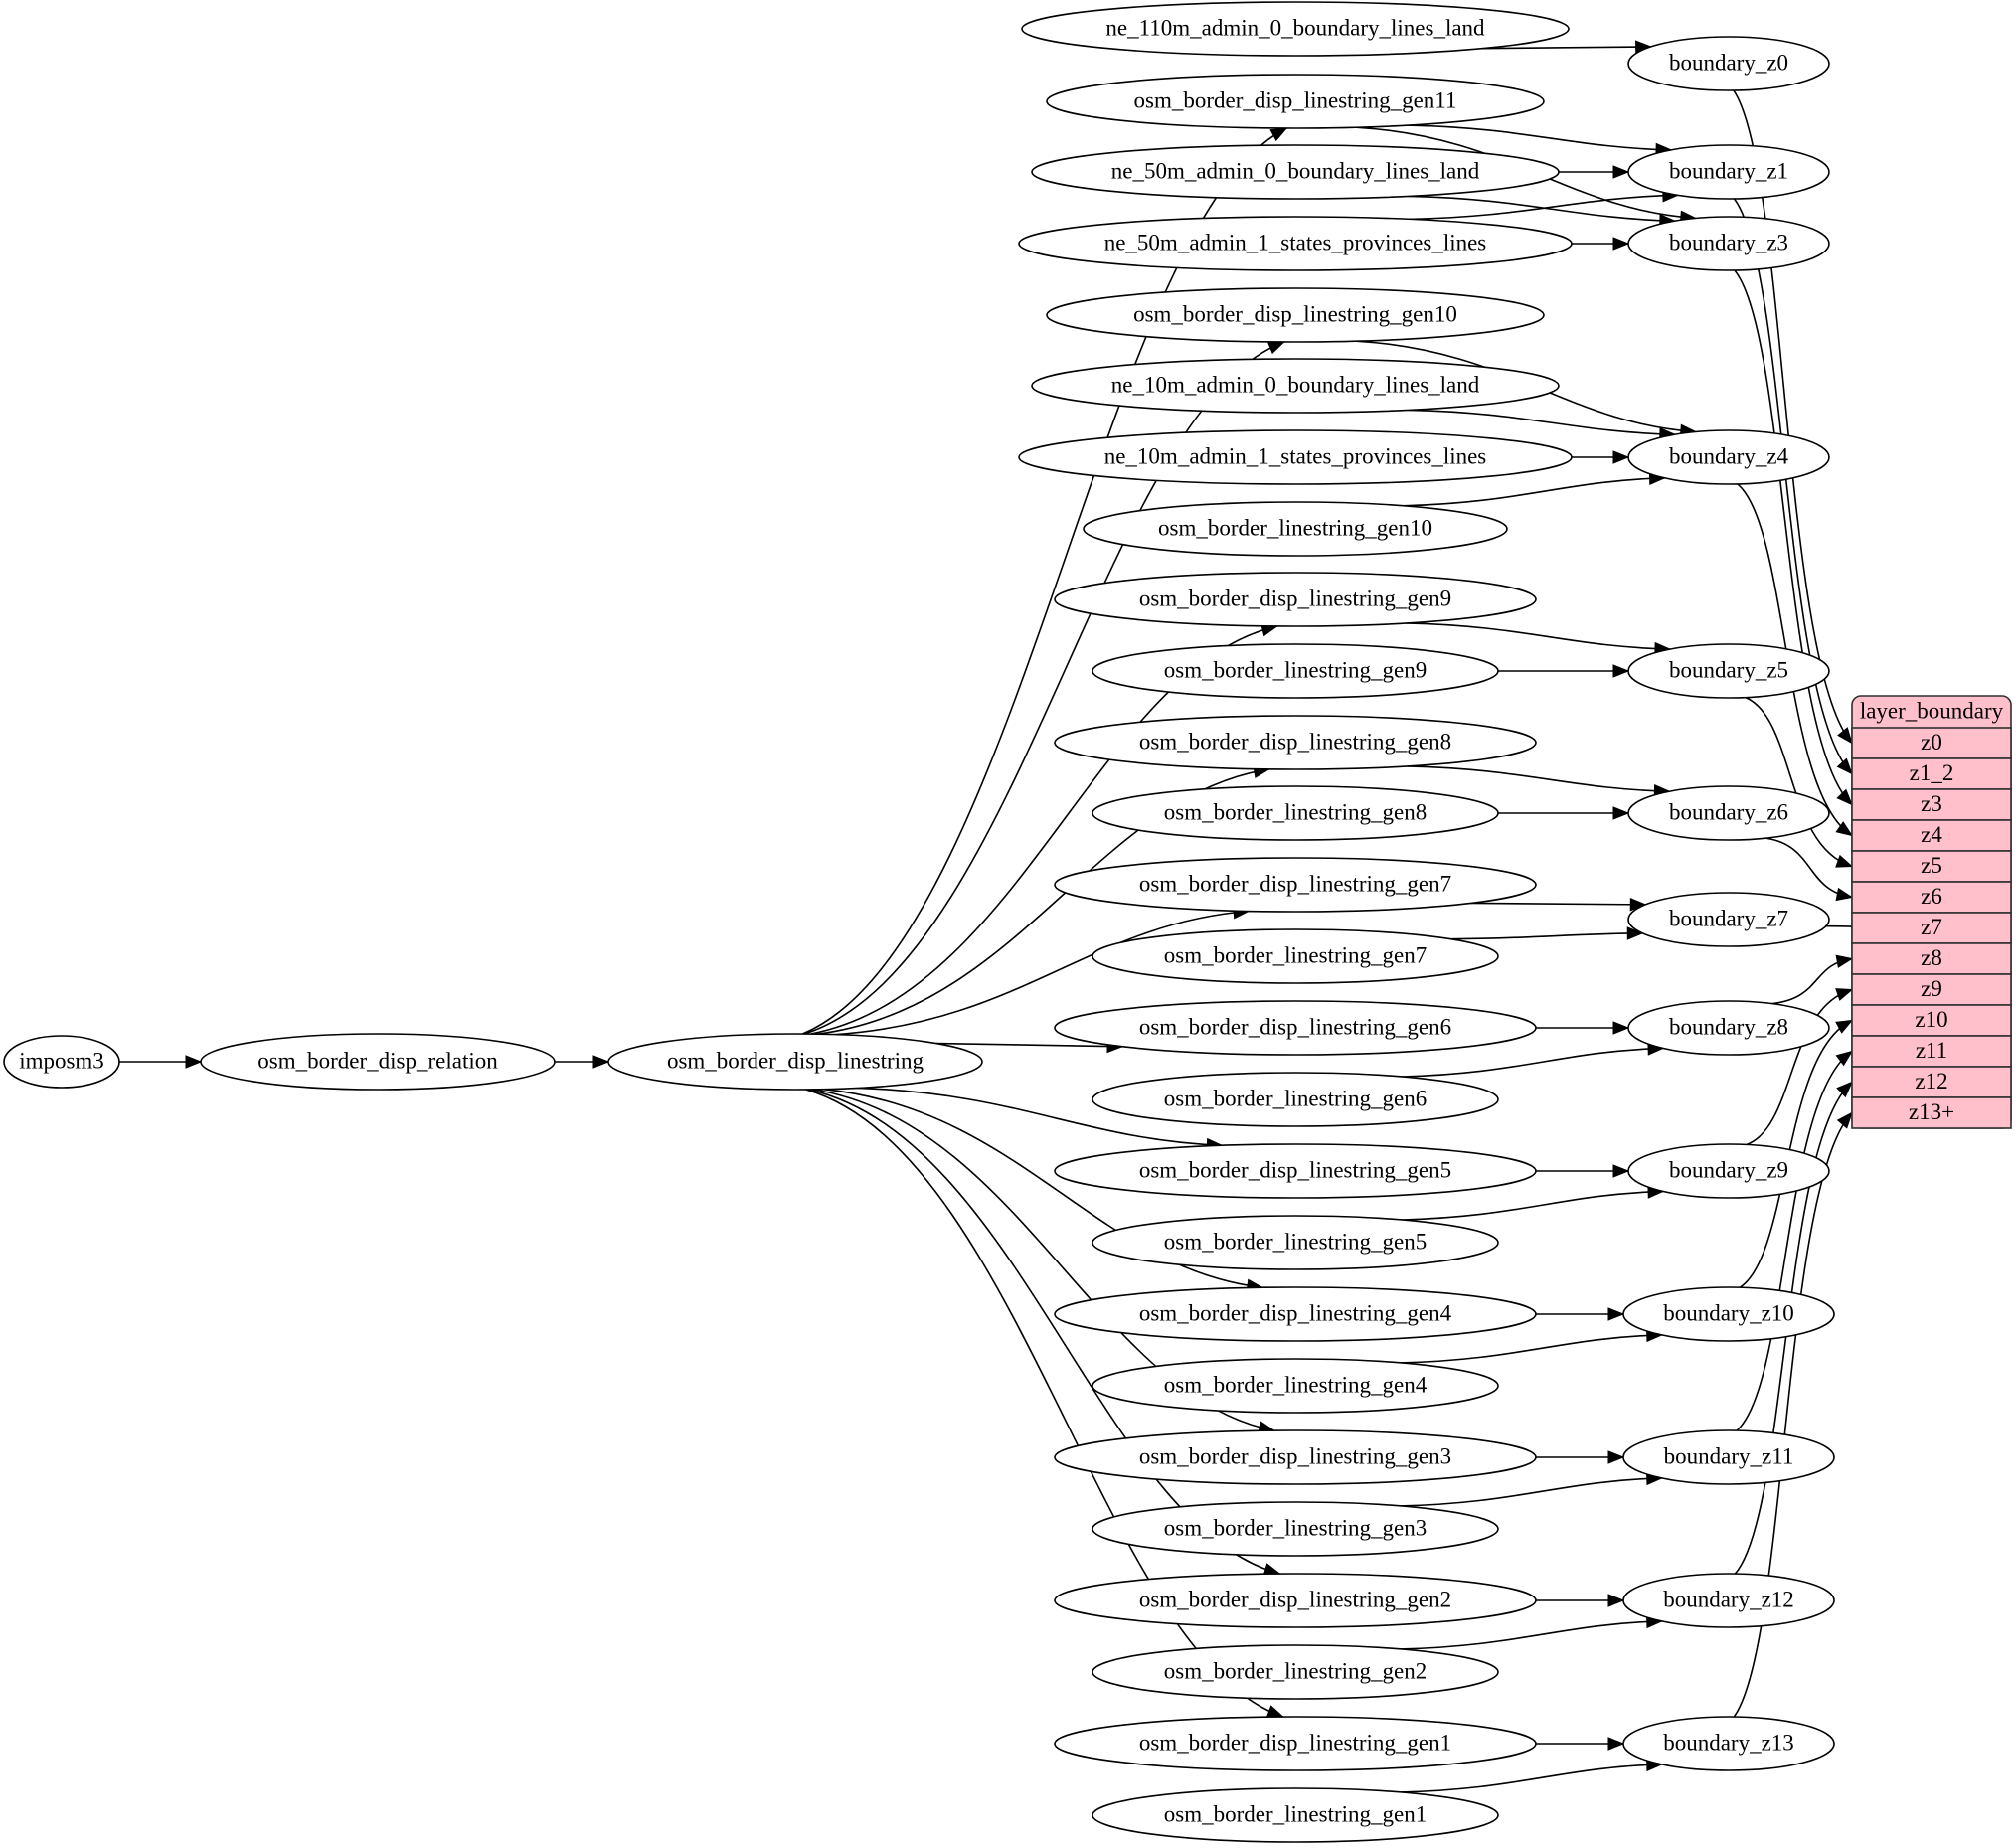 The width and height of the screenshot is (2016, 1848). I want to click on node-boundary_z7: boundary_z7, so click(1728, 919).